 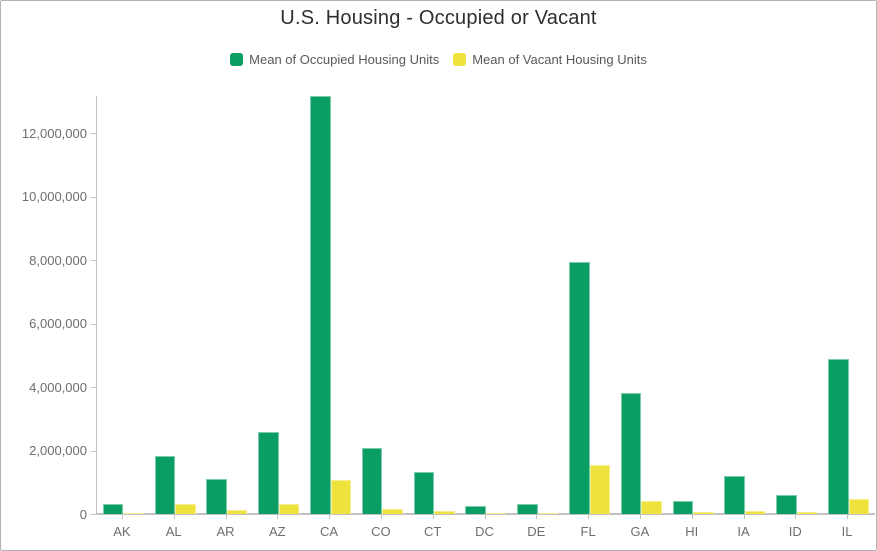 What do you see at coordinates (58, 387) in the screenshot?
I see `y-axis-label: 4,000,000` at bounding box center [58, 387].